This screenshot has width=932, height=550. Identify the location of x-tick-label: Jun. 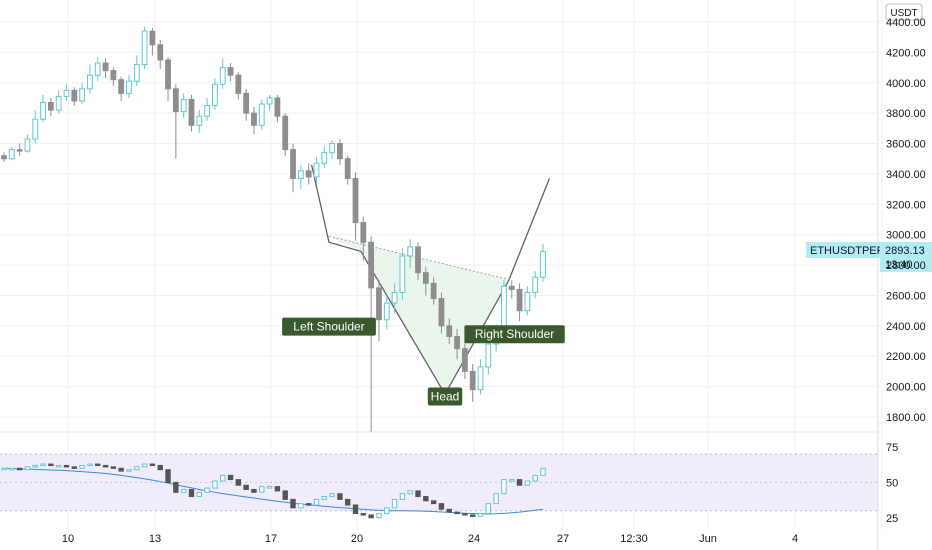
(708, 539).